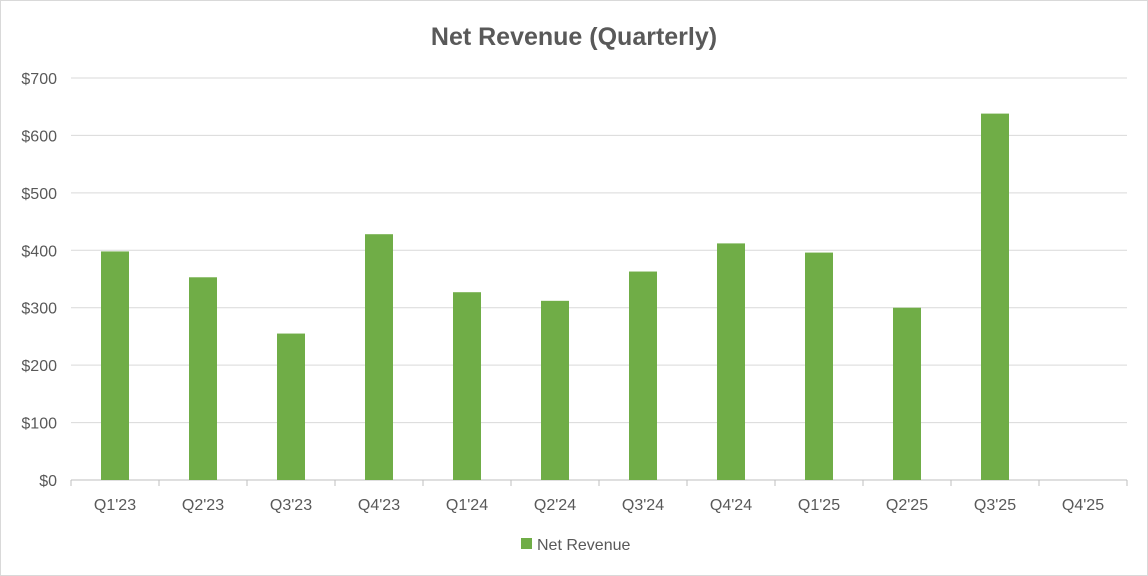 This screenshot has height=576, width=1148. I want to click on x-tick-label: Q1'23, so click(115, 505).